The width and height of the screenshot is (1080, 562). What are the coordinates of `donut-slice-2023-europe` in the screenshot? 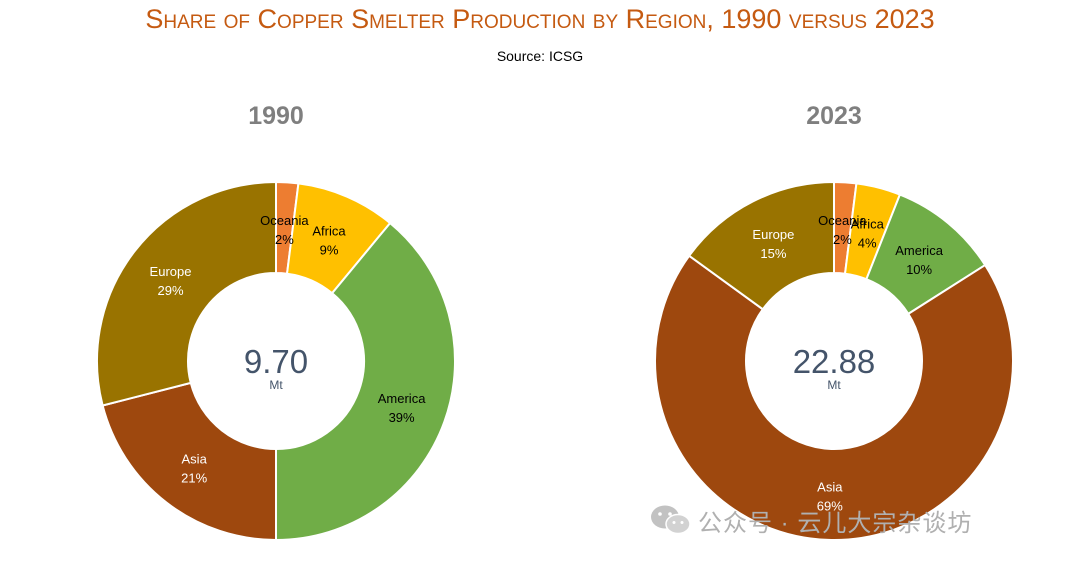 It's located at (761, 245).